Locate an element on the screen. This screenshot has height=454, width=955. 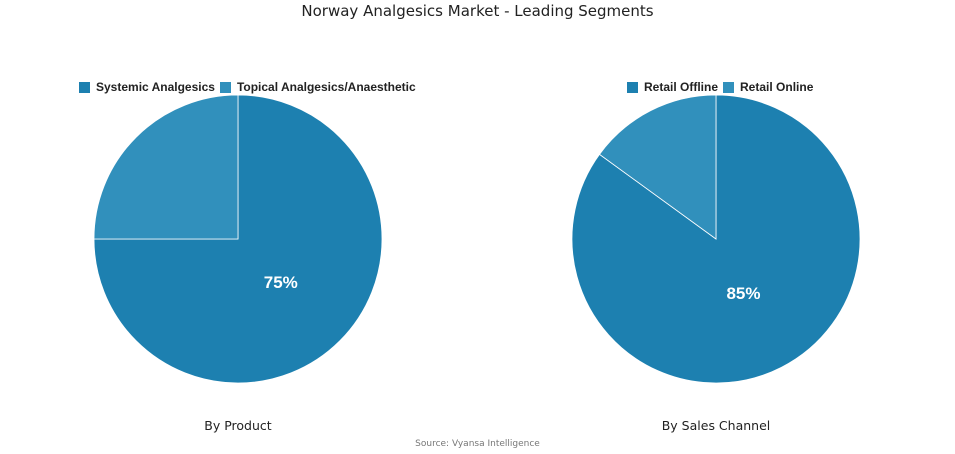
pie-caption-sales-channel: By Sales Channel is located at coordinates (716, 425).